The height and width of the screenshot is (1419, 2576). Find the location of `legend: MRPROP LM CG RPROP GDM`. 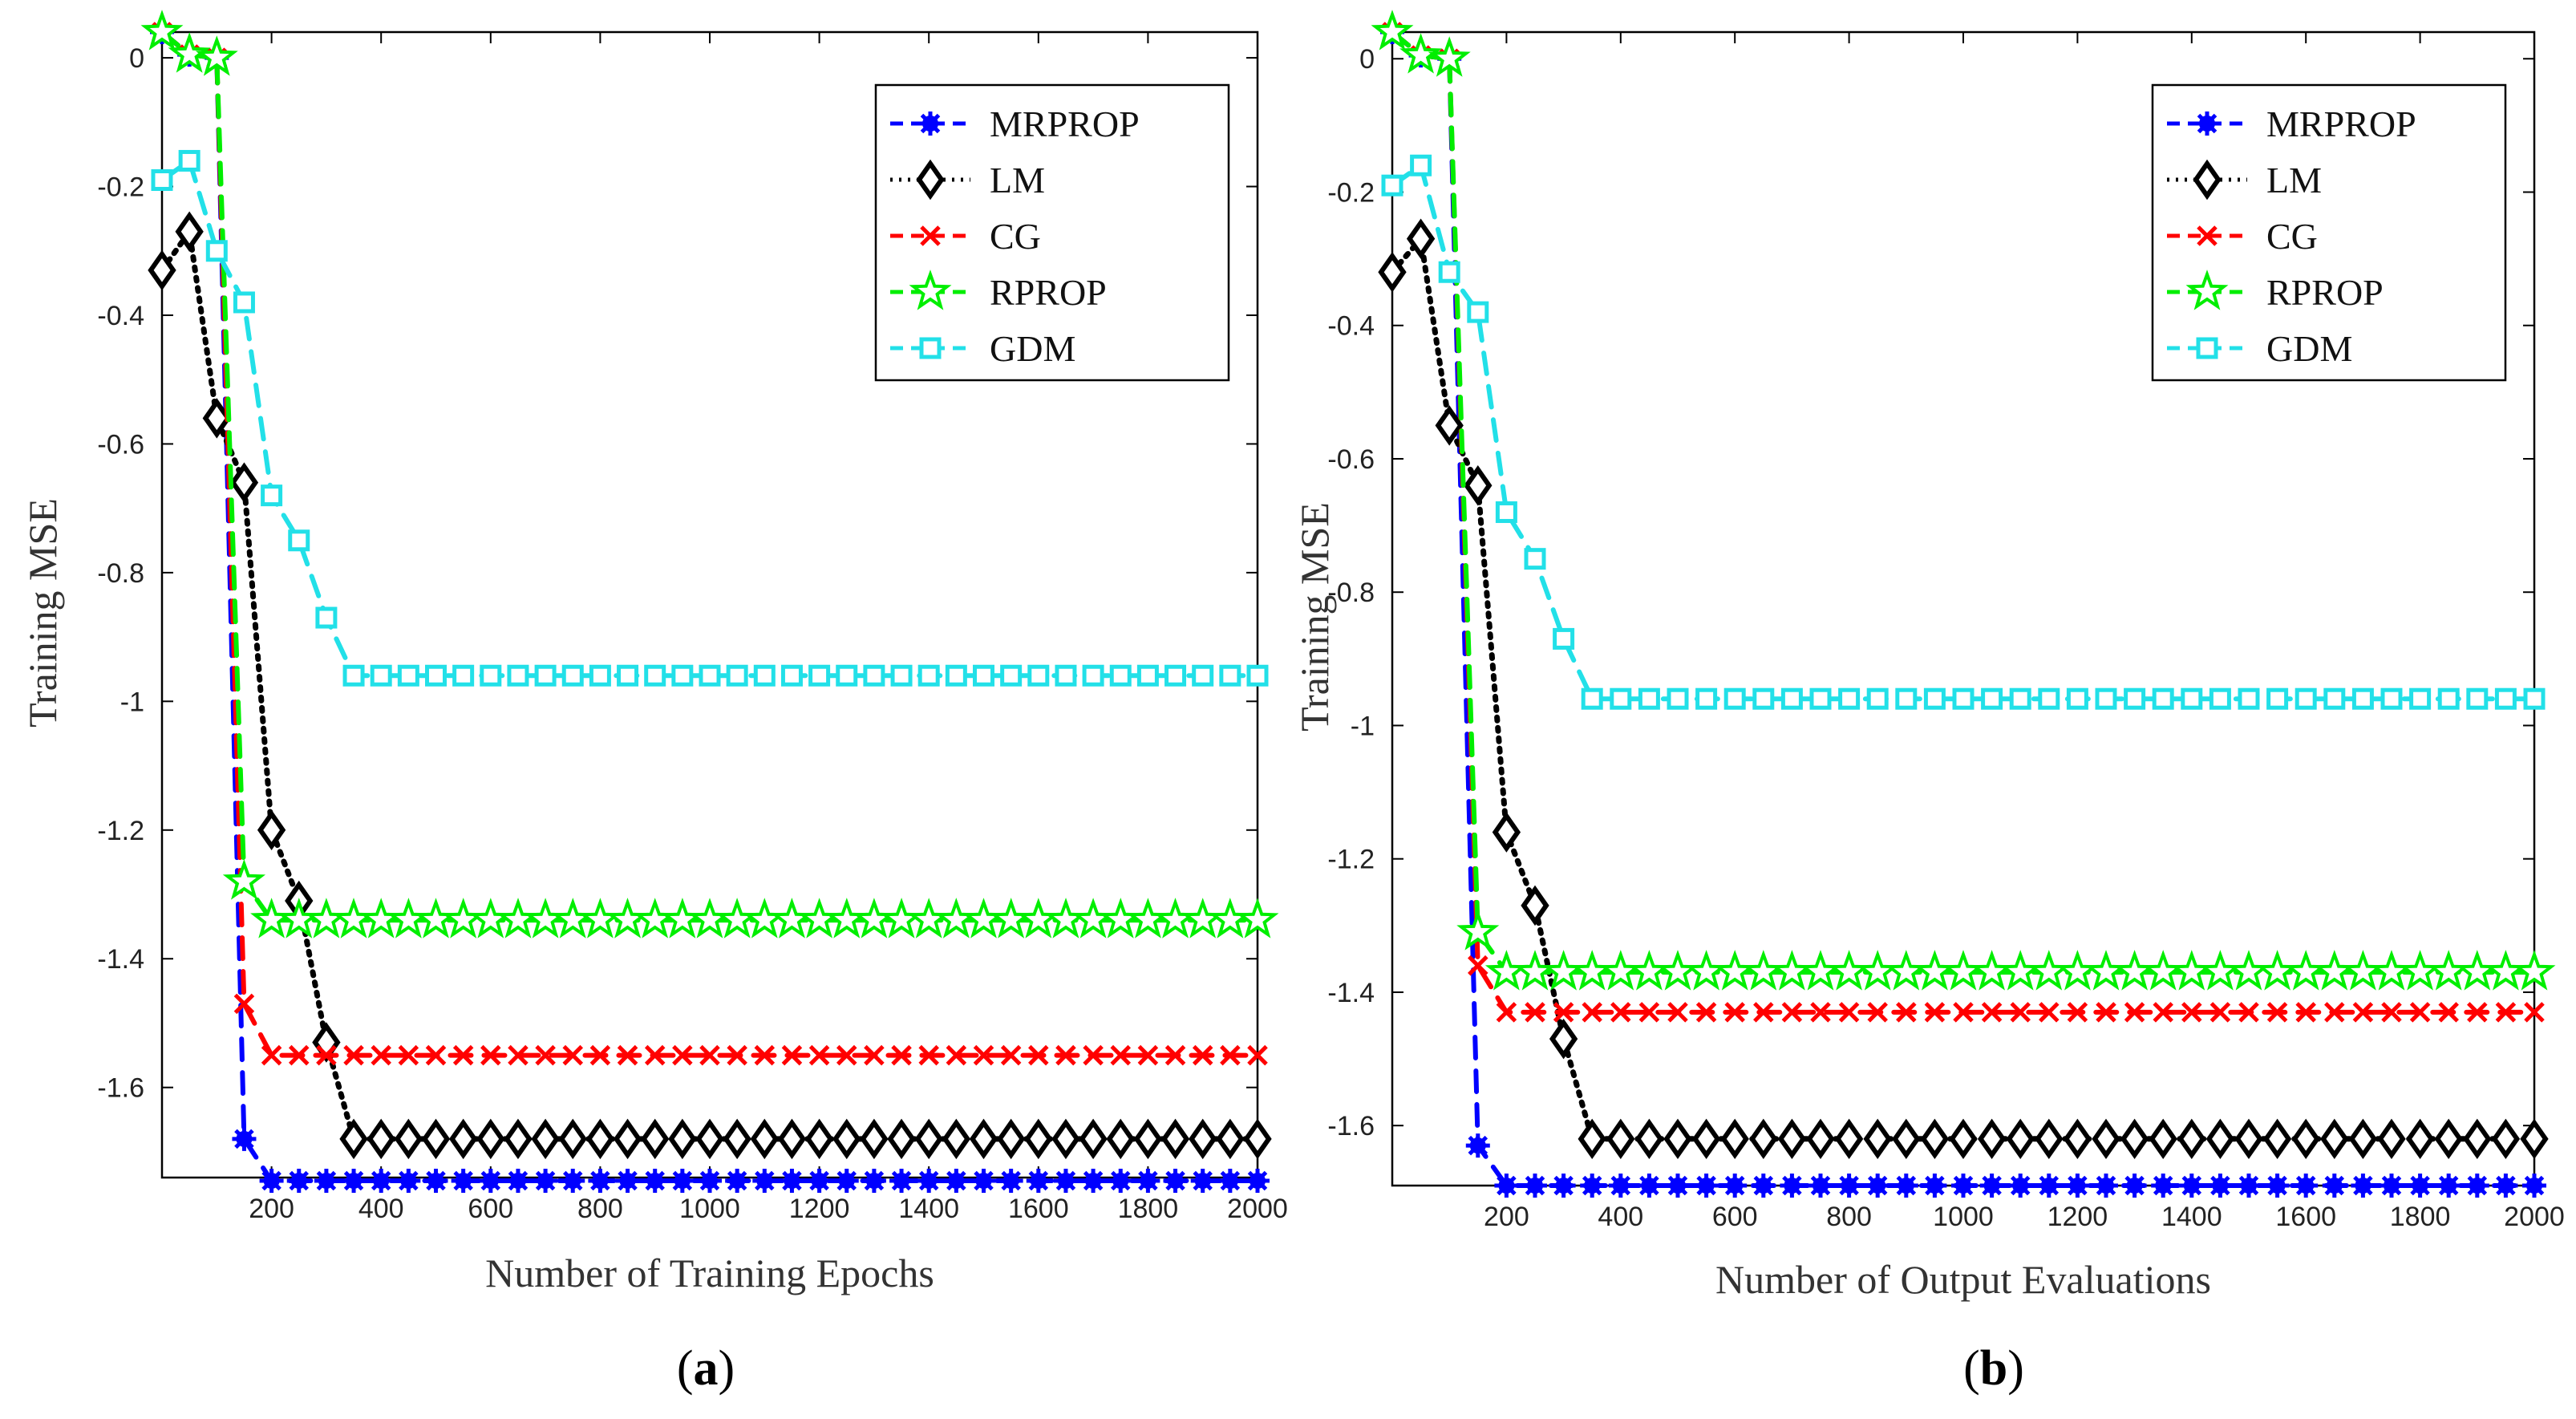

legend: MRPROP LM CG RPROP GDM is located at coordinates (2329, 232).